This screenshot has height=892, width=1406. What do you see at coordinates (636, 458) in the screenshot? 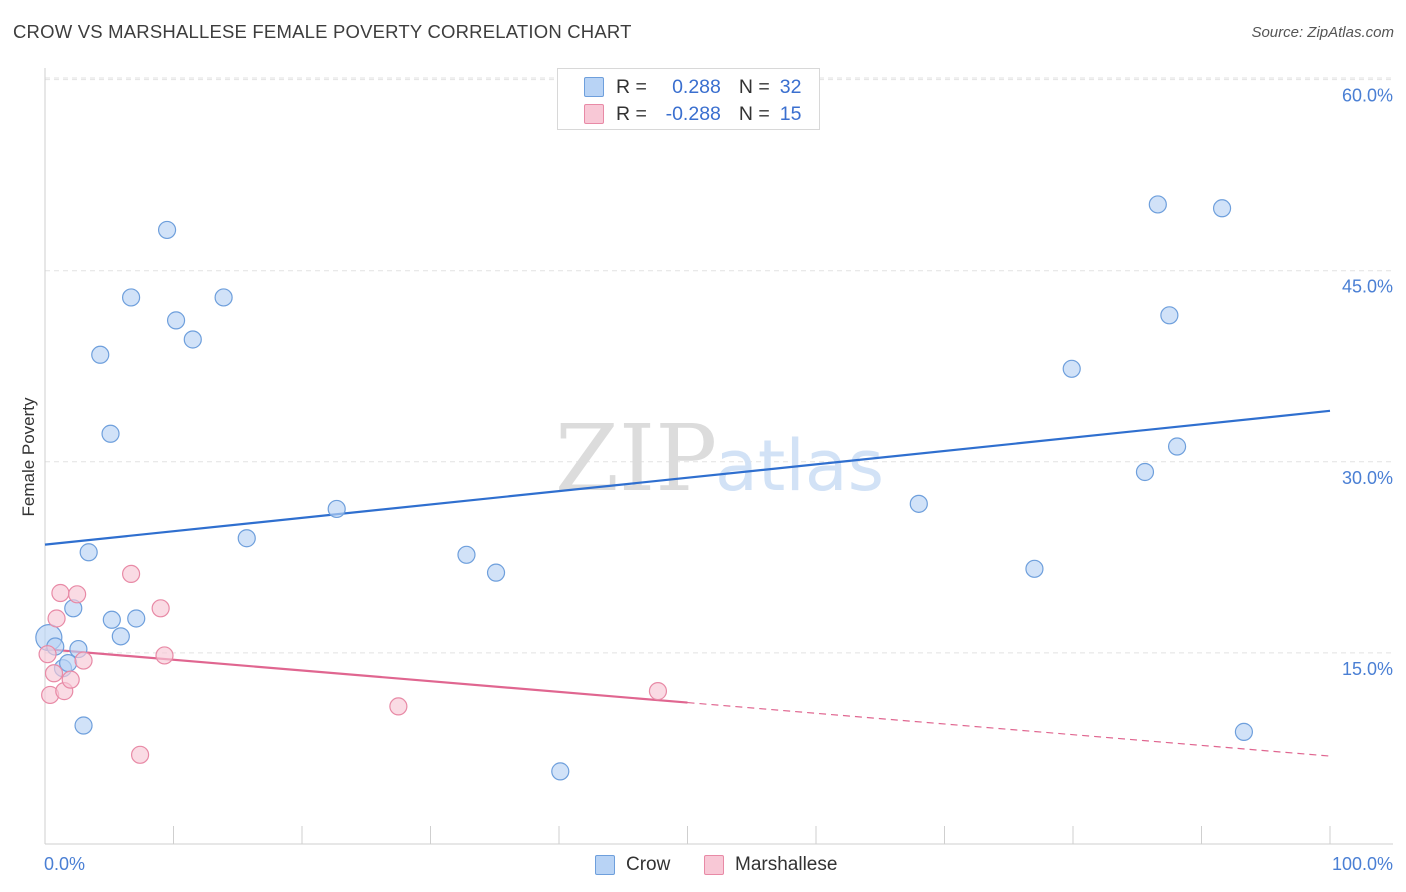
I see `watermark-zip: ZIP` at bounding box center [636, 458].